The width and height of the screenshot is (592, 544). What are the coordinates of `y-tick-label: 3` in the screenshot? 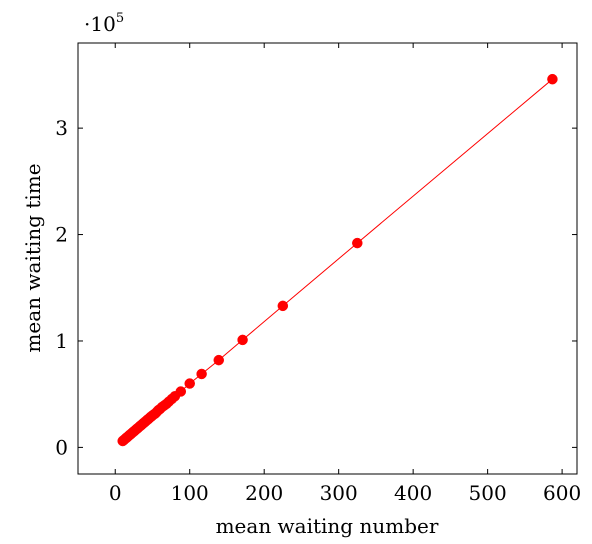 It's located at (61, 128).